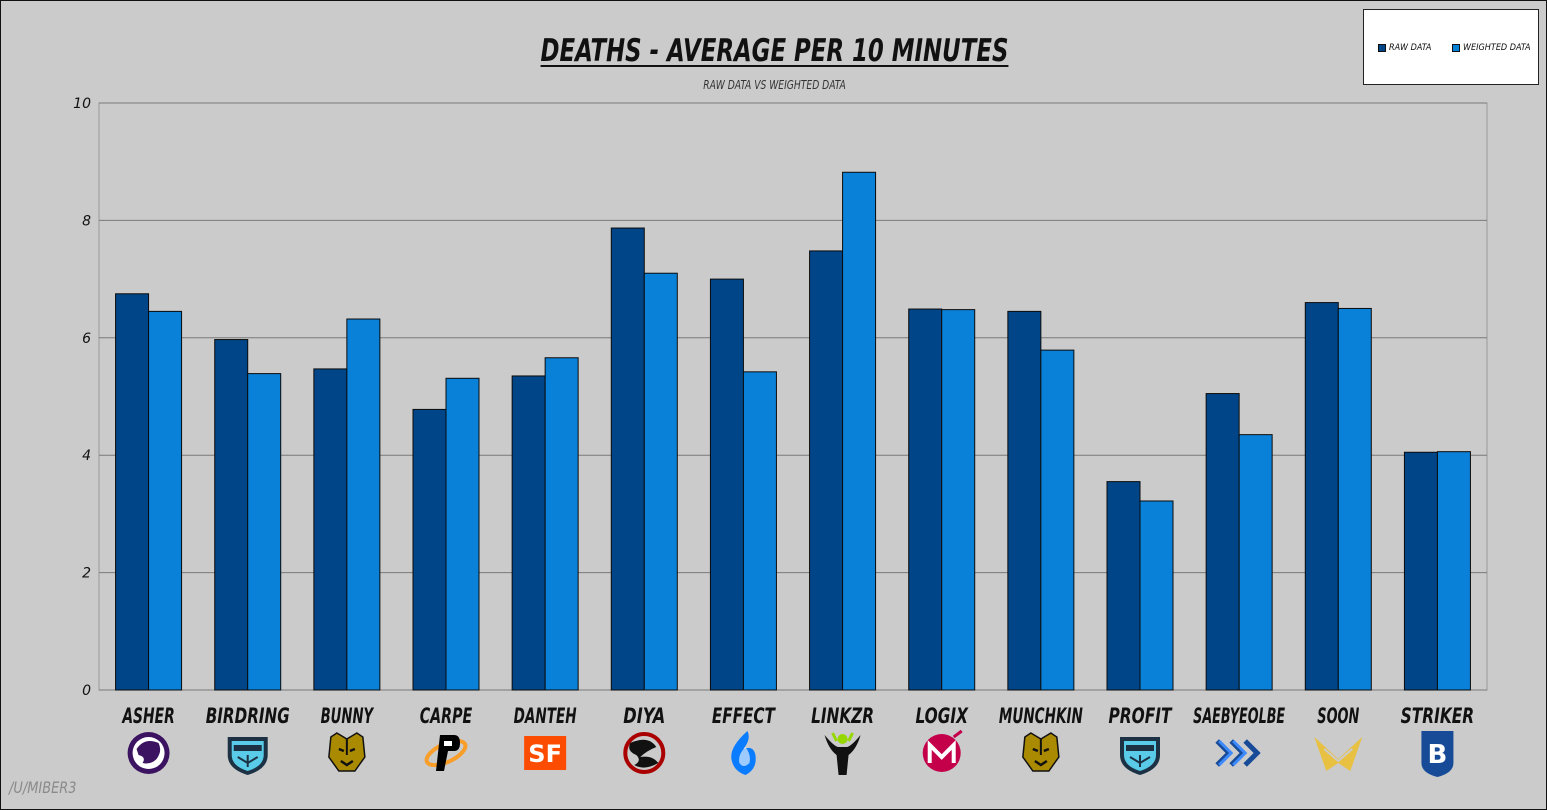 The image size is (1547, 810). I want to click on credit-text: /U/MIBER3, so click(43, 787).